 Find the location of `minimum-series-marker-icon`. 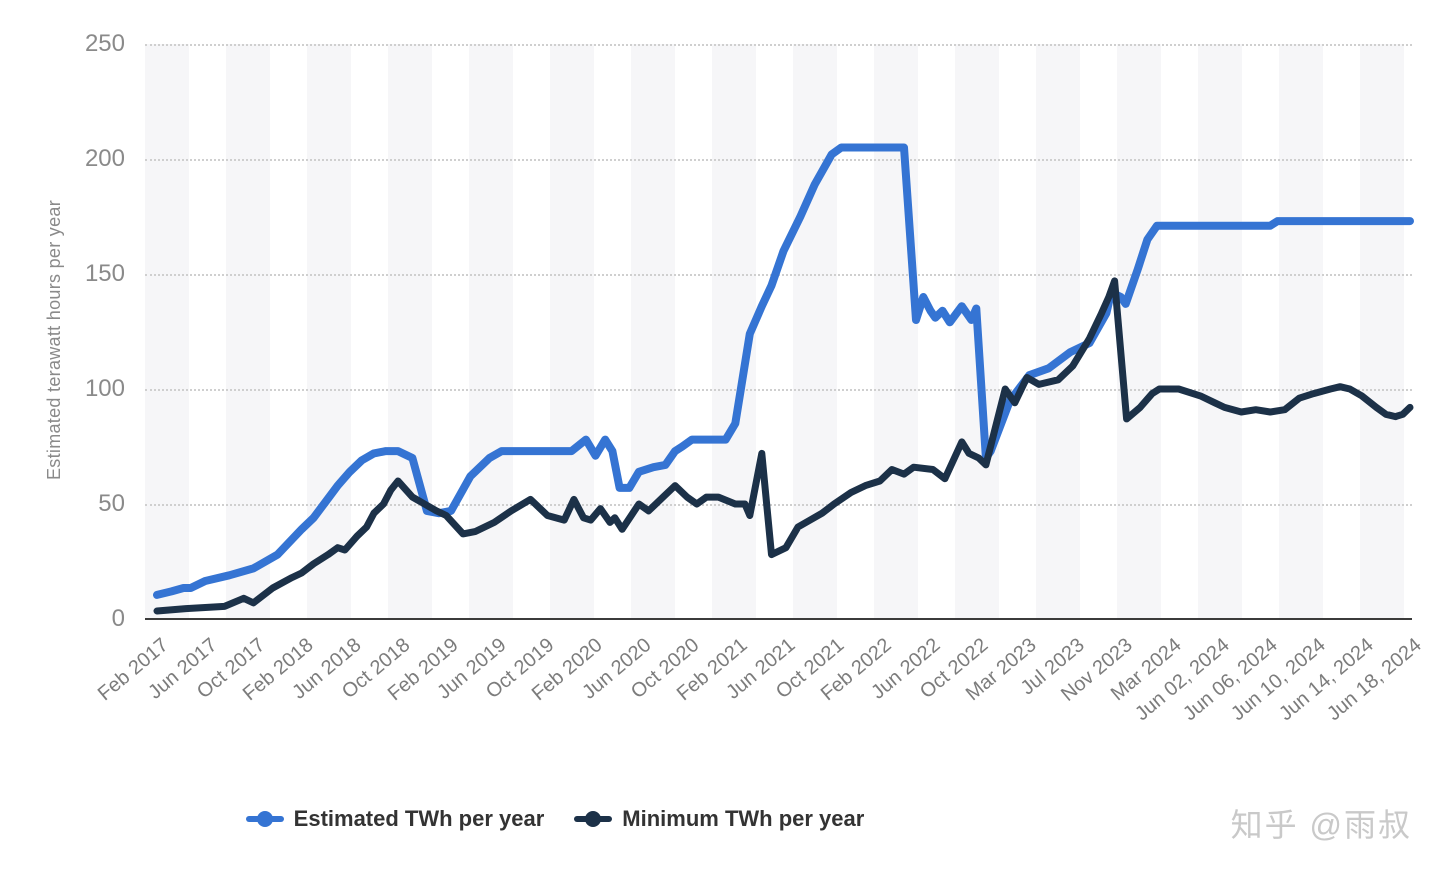

minimum-series-marker-icon is located at coordinates (593, 819).